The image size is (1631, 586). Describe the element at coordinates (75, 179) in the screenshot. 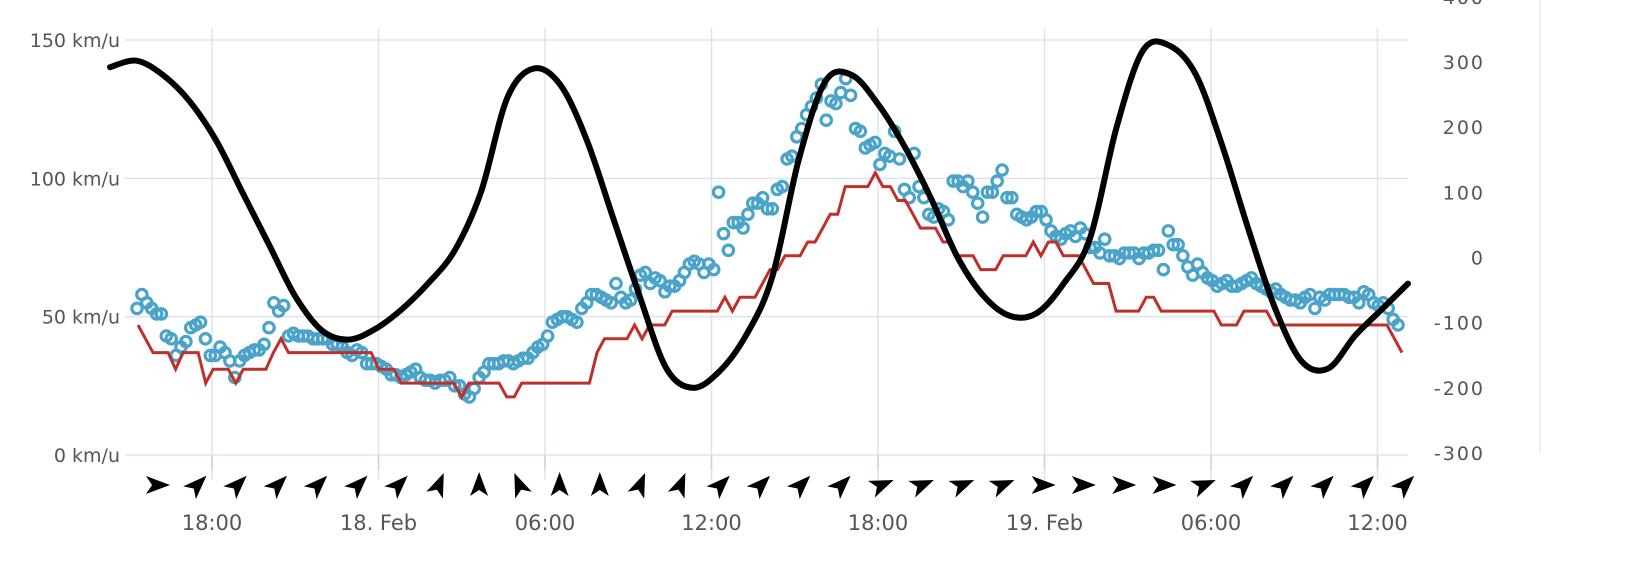

I see `left-y-tick-label: 100 km/u` at that location.